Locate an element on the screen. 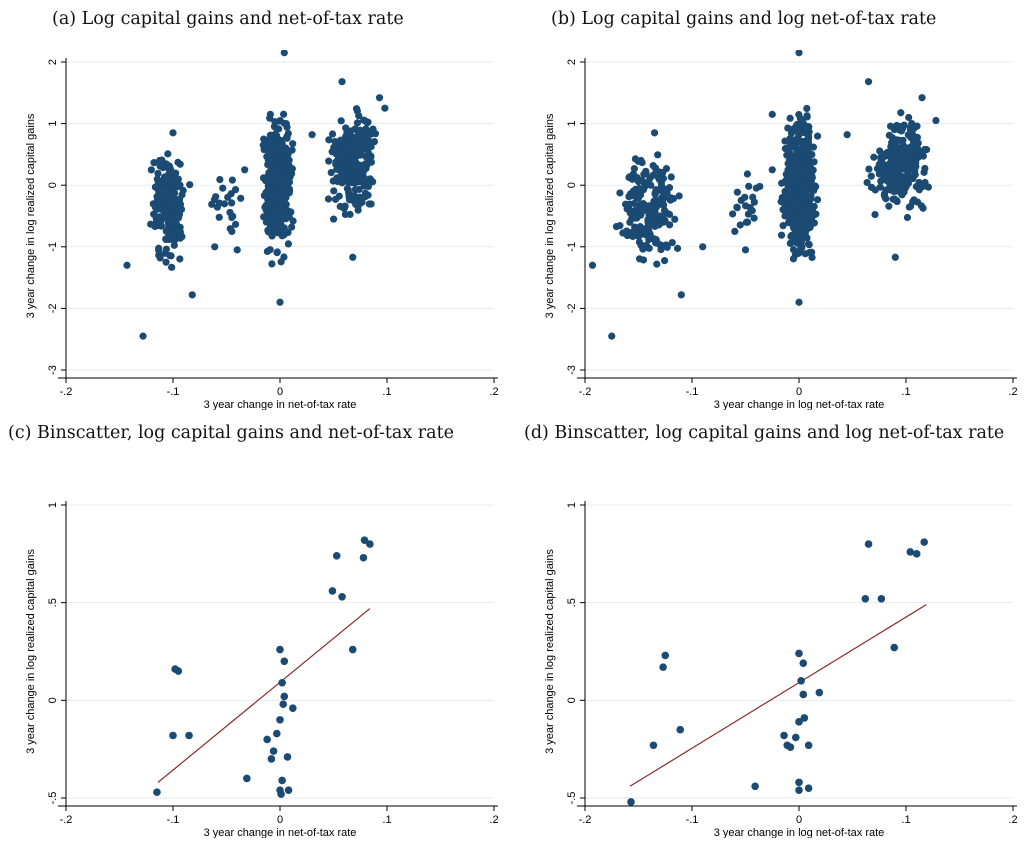 Image resolution: width=1035 pixels, height=843 pixels. y-tick-label: -3 is located at coordinates (572, 370).